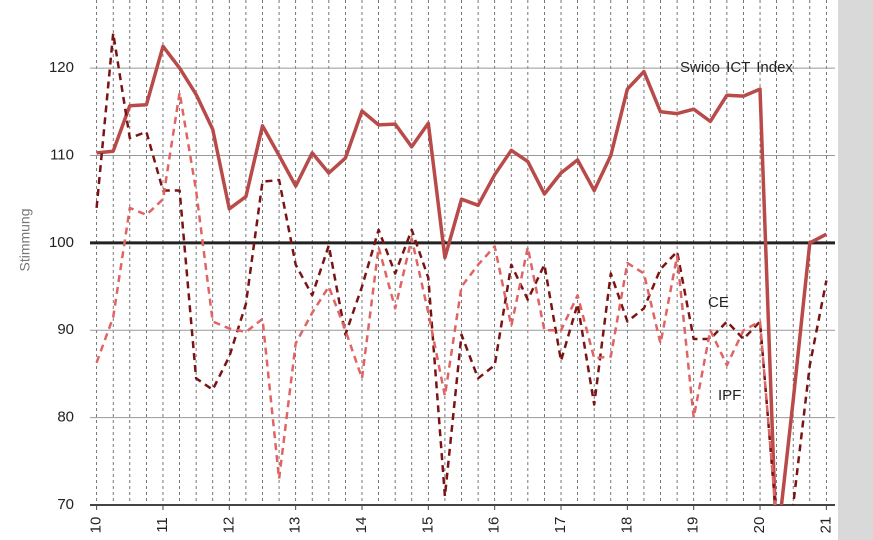 This screenshot has height=540, width=873. Describe the element at coordinates (729, 395) in the screenshot. I see `series-label: IPF` at that location.